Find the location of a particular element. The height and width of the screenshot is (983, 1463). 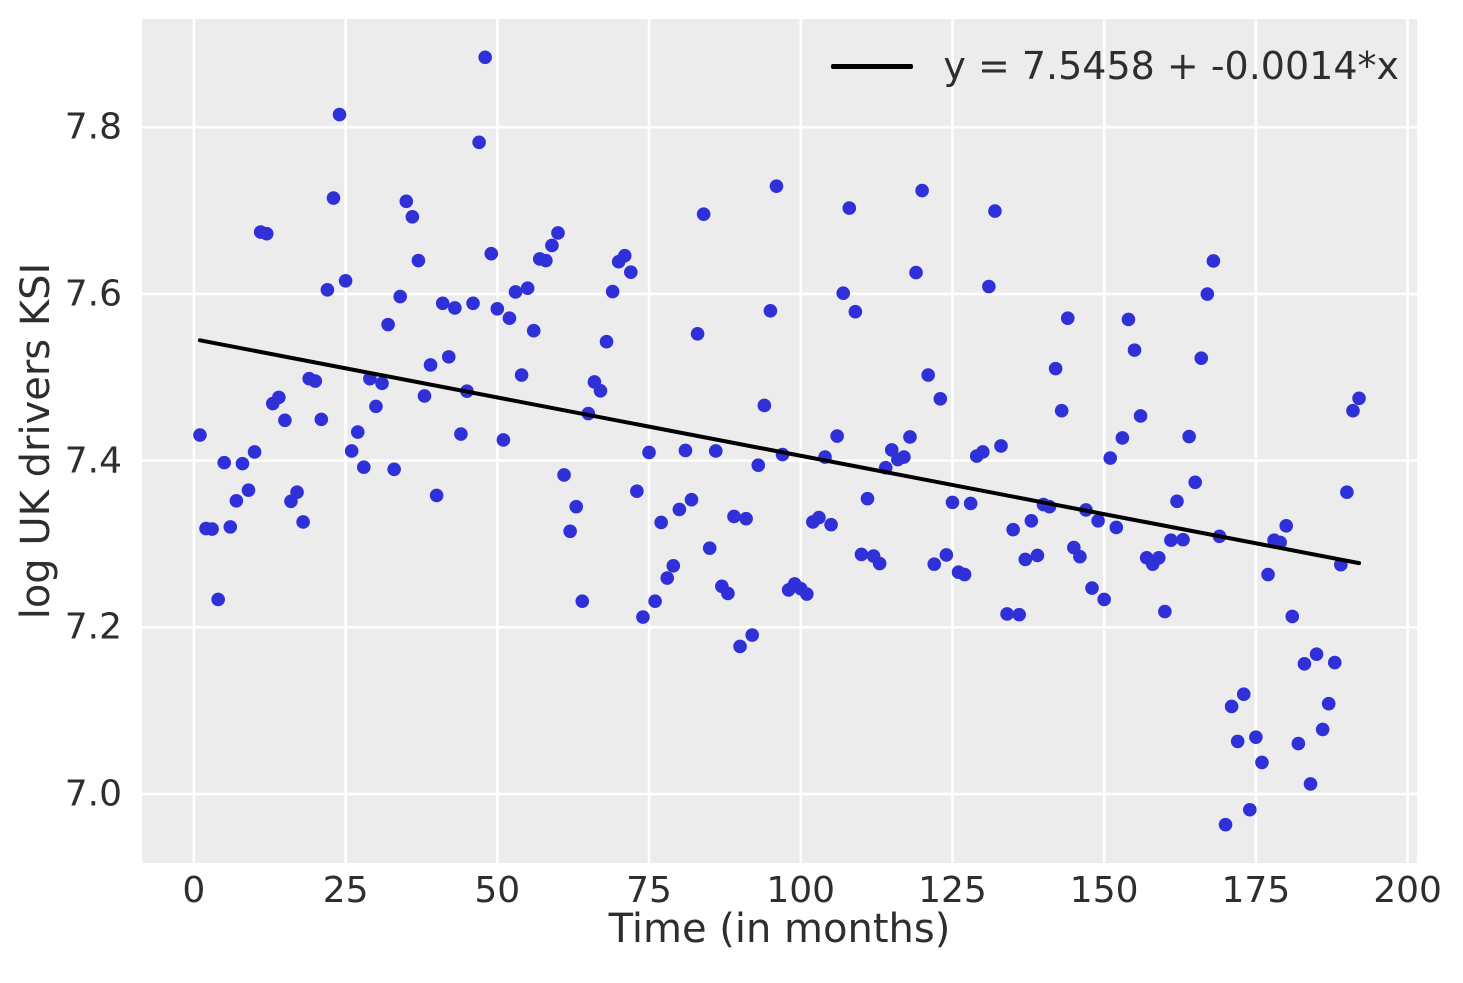

x-axis-label: Time (in months) is located at coordinates (779, 929).